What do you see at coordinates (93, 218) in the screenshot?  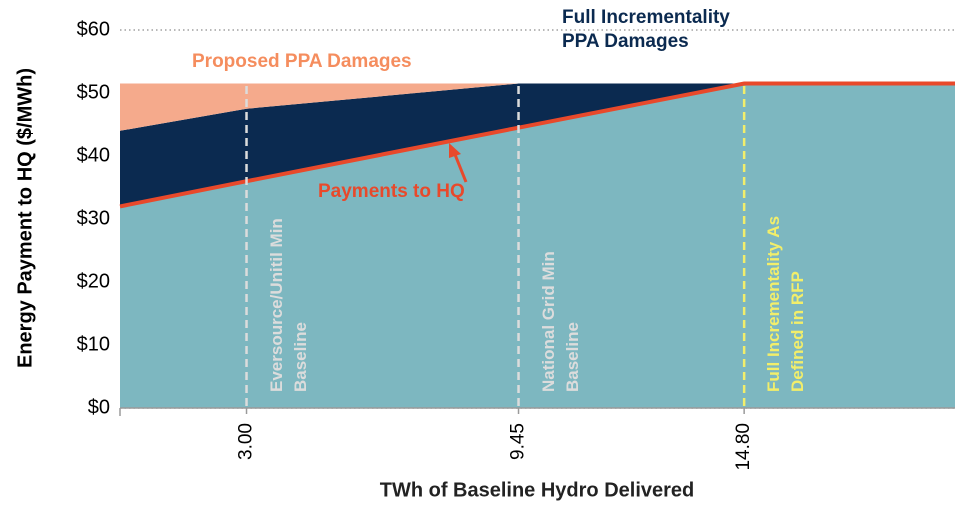 I see `y-tick-label: $30` at bounding box center [93, 218].